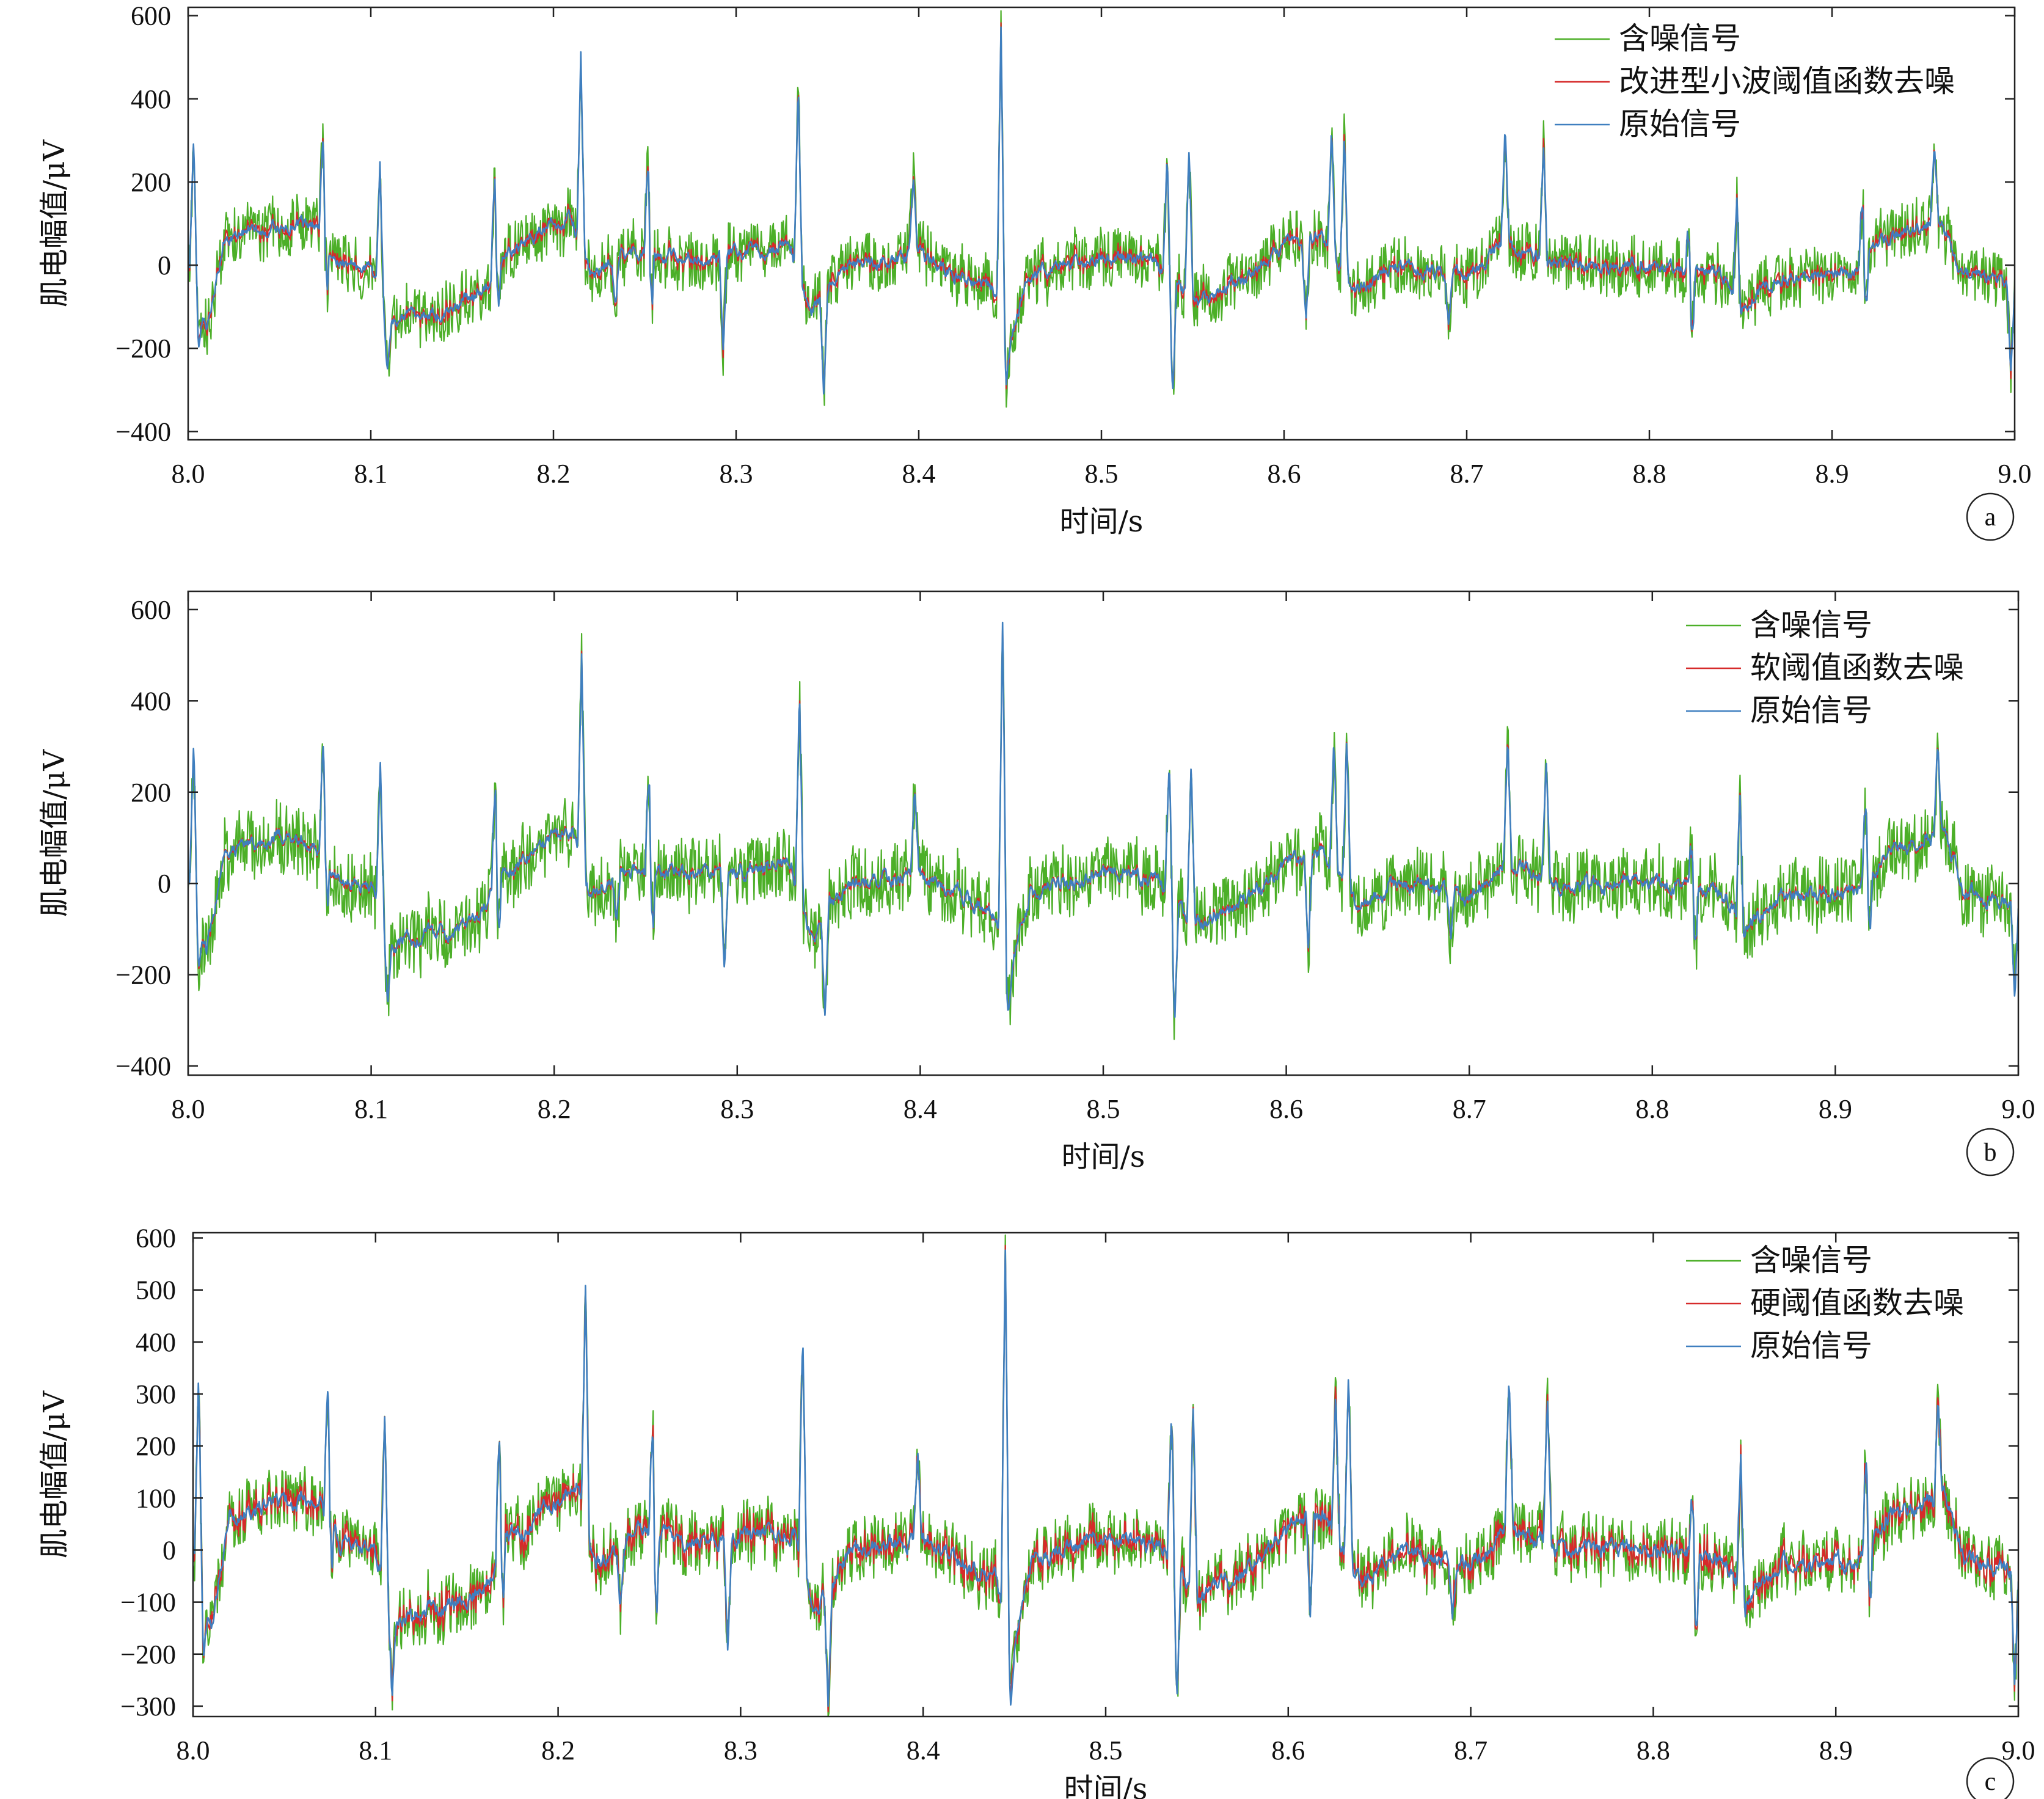  I want to click on panel-letter: a, so click(1991, 517).